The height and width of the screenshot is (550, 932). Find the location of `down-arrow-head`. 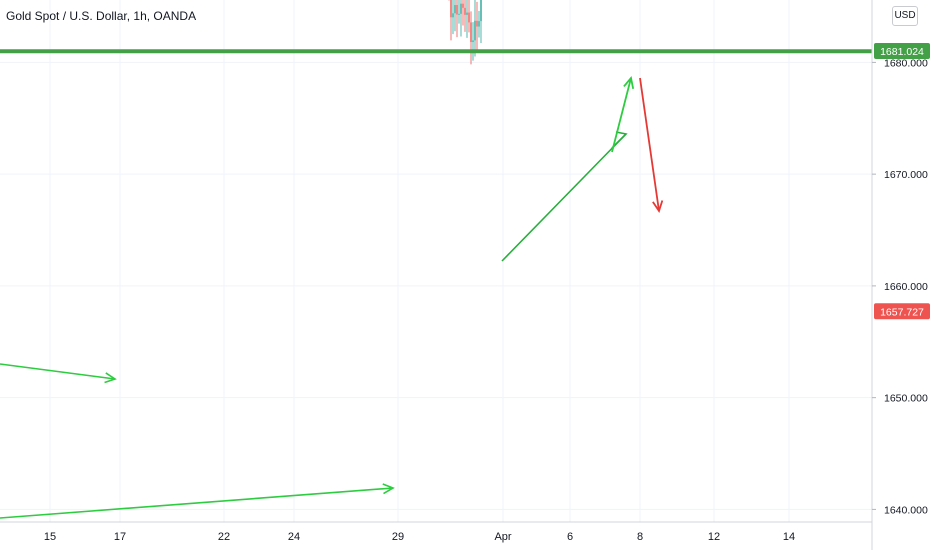

down-arrow-head is located at coordinates (658, 207).